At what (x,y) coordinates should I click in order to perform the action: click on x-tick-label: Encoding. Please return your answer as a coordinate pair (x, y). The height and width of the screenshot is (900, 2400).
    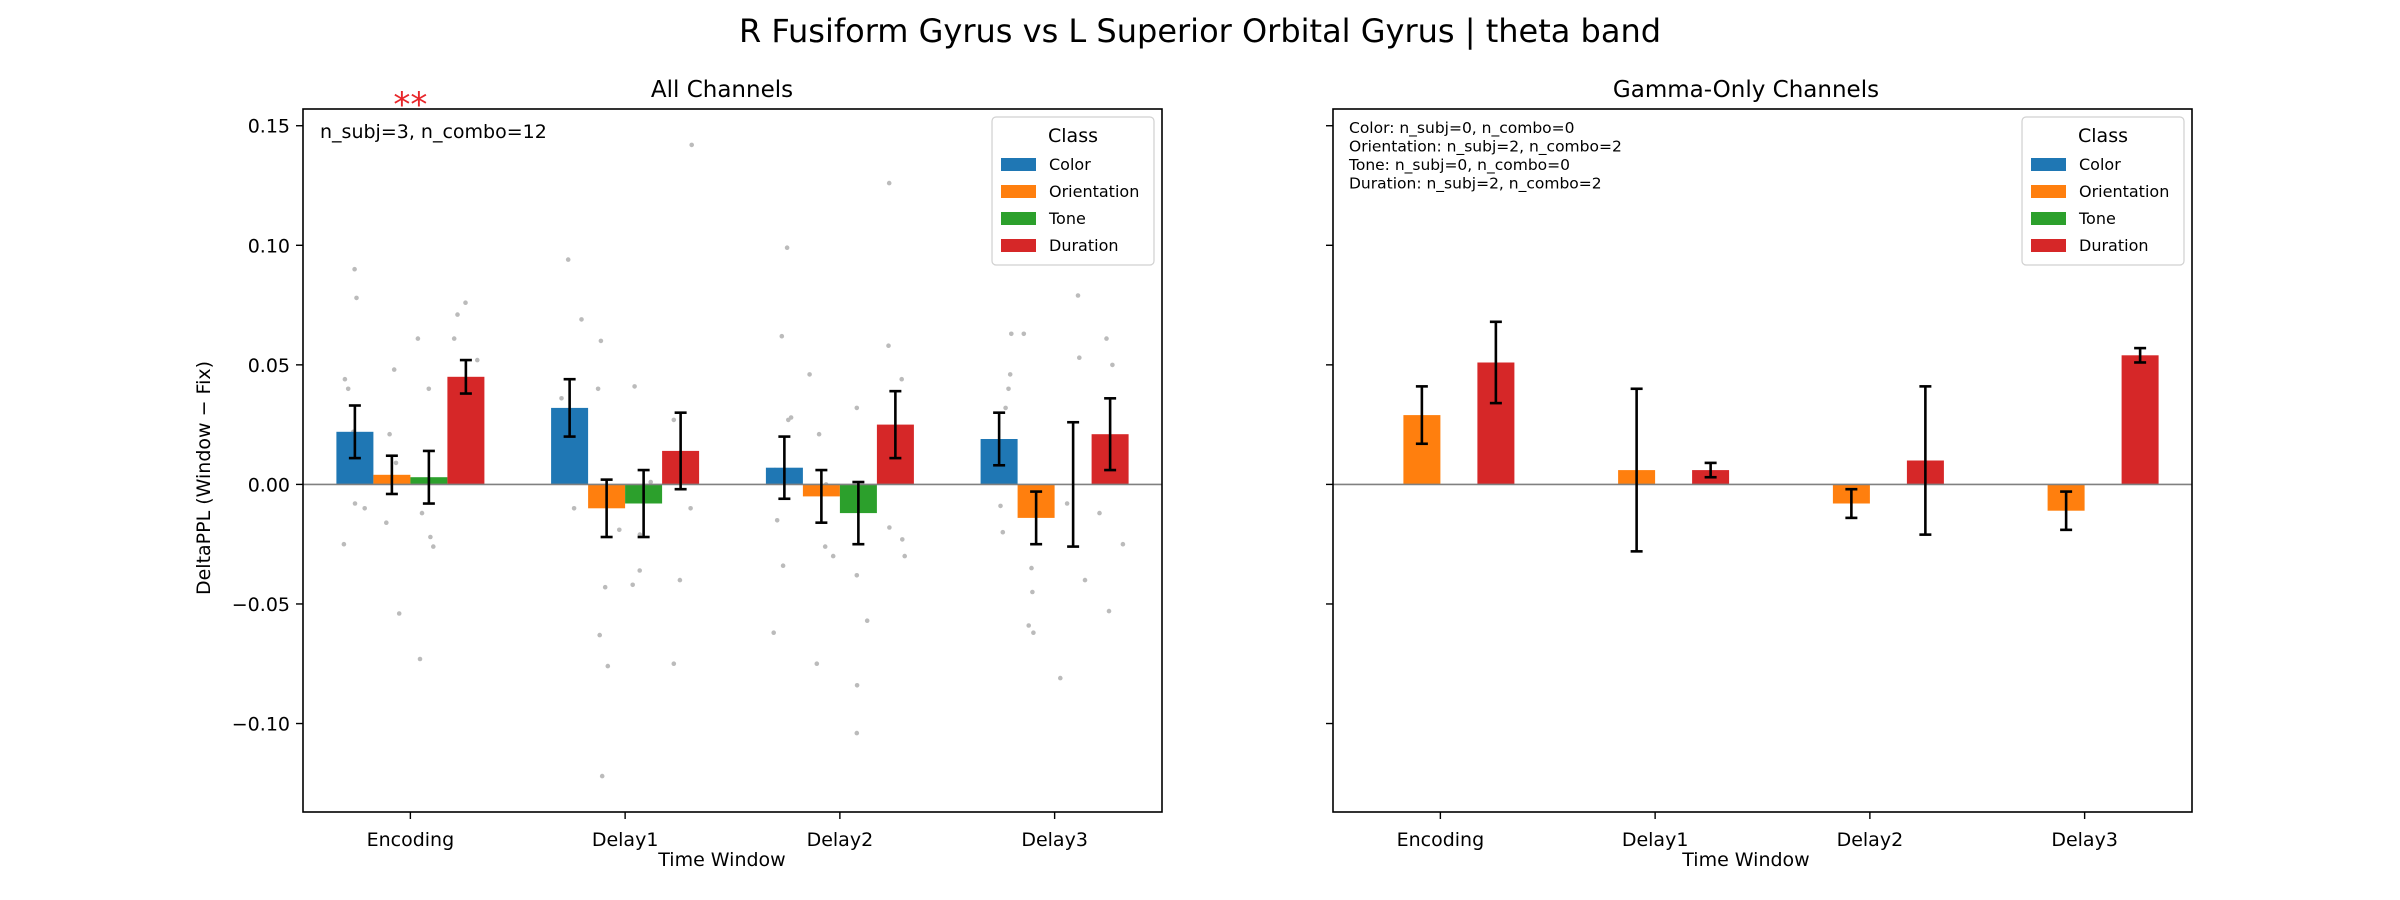
    Looking at the image, I should click on (411, 840).